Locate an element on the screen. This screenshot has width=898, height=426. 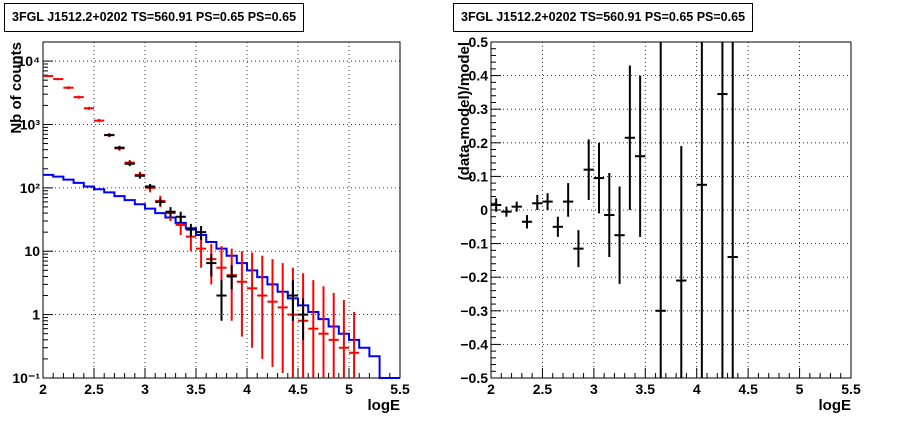
y-tick-label: 0.4 is located at coordinates (479, 76).